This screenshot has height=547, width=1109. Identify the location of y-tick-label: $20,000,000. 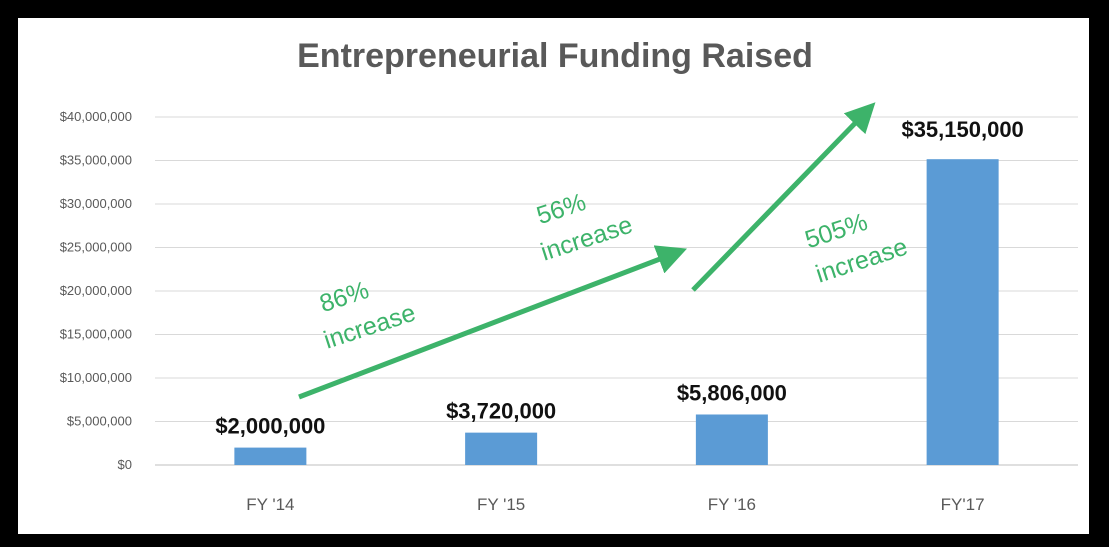
(96, 290).